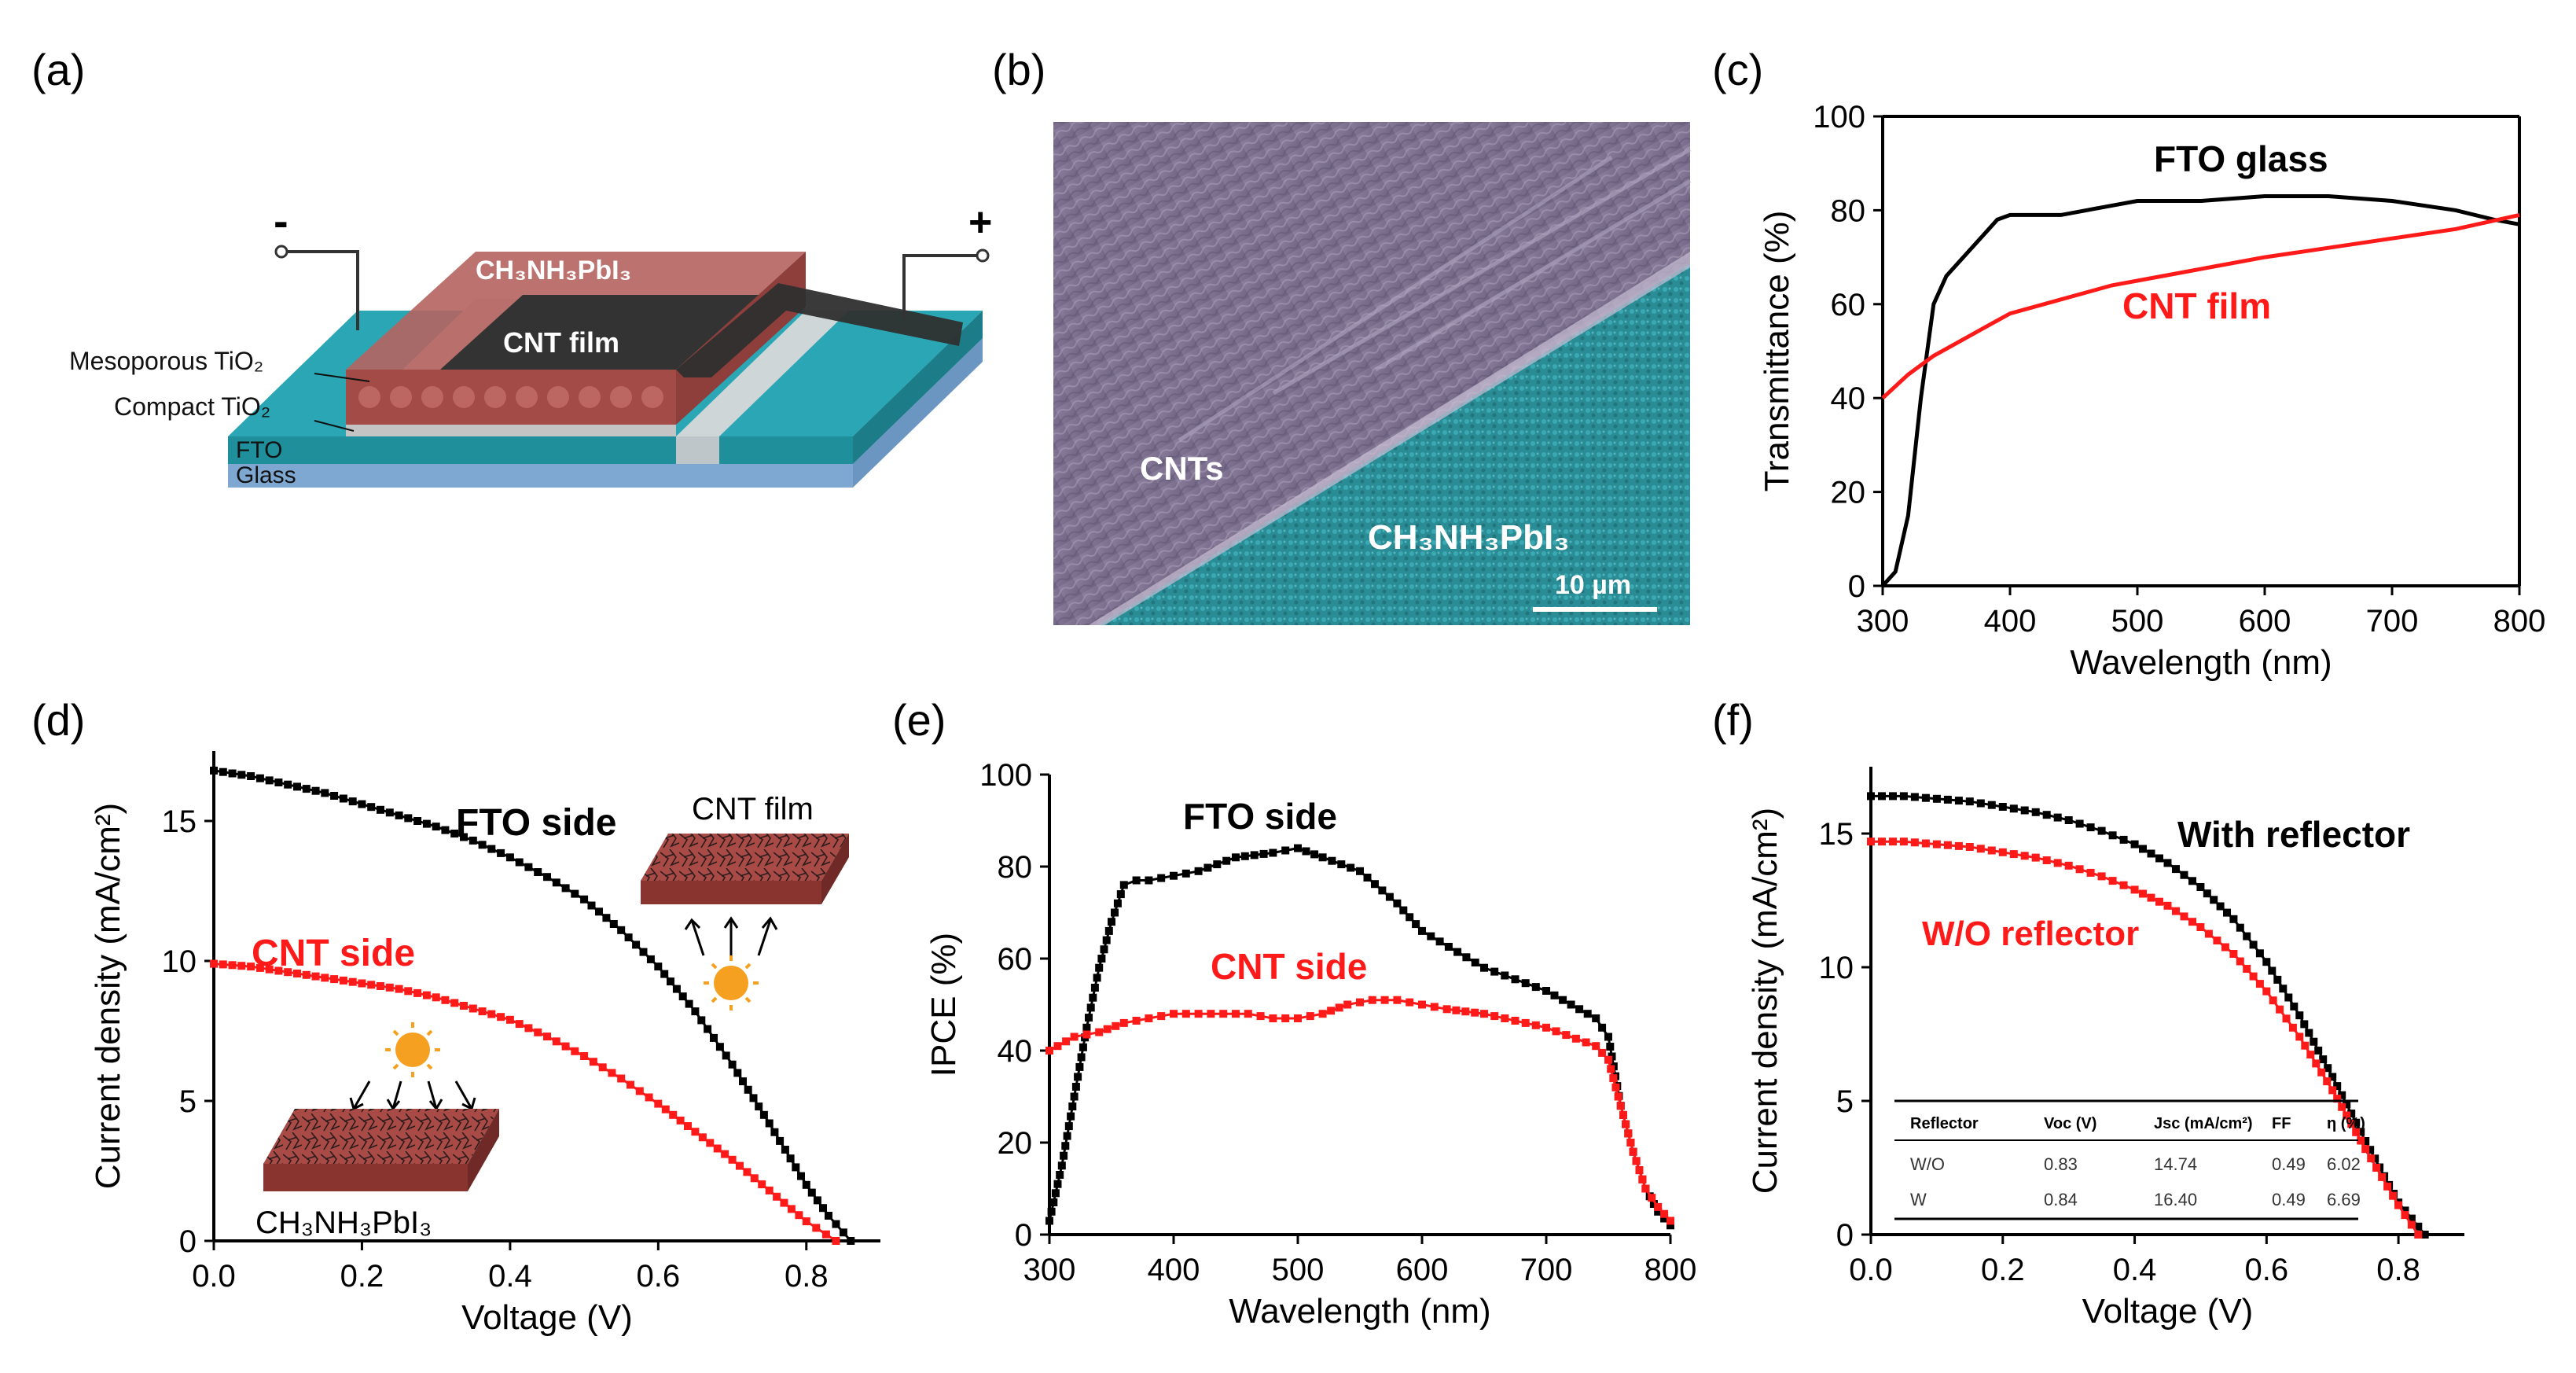 The width and height of the screenshot is (2576, 1373). I want to click on y-tick-label: 15, so click(1836, 834).